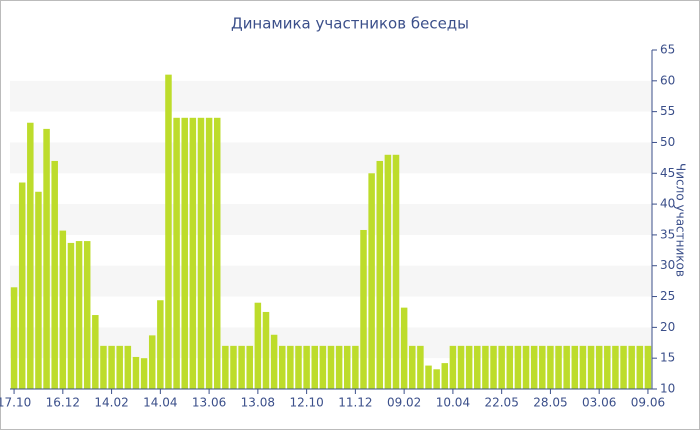 The image size is (700, 430). I want to click on y-axis-label: Число участников, so click(681, 220).